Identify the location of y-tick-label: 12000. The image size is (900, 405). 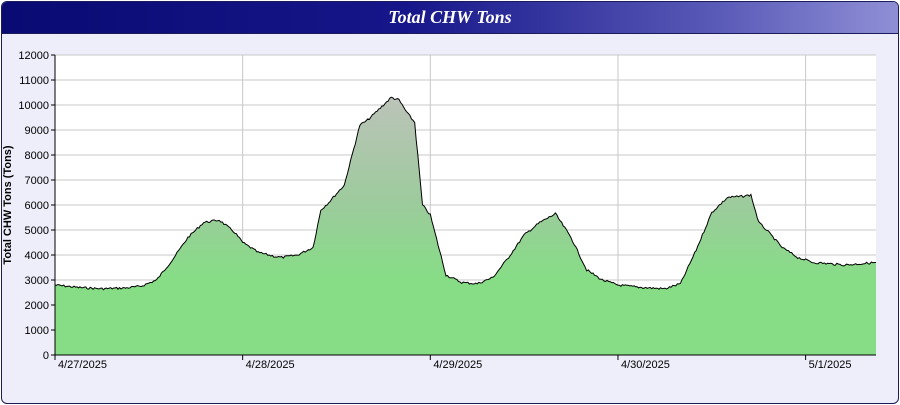
(33, 56).